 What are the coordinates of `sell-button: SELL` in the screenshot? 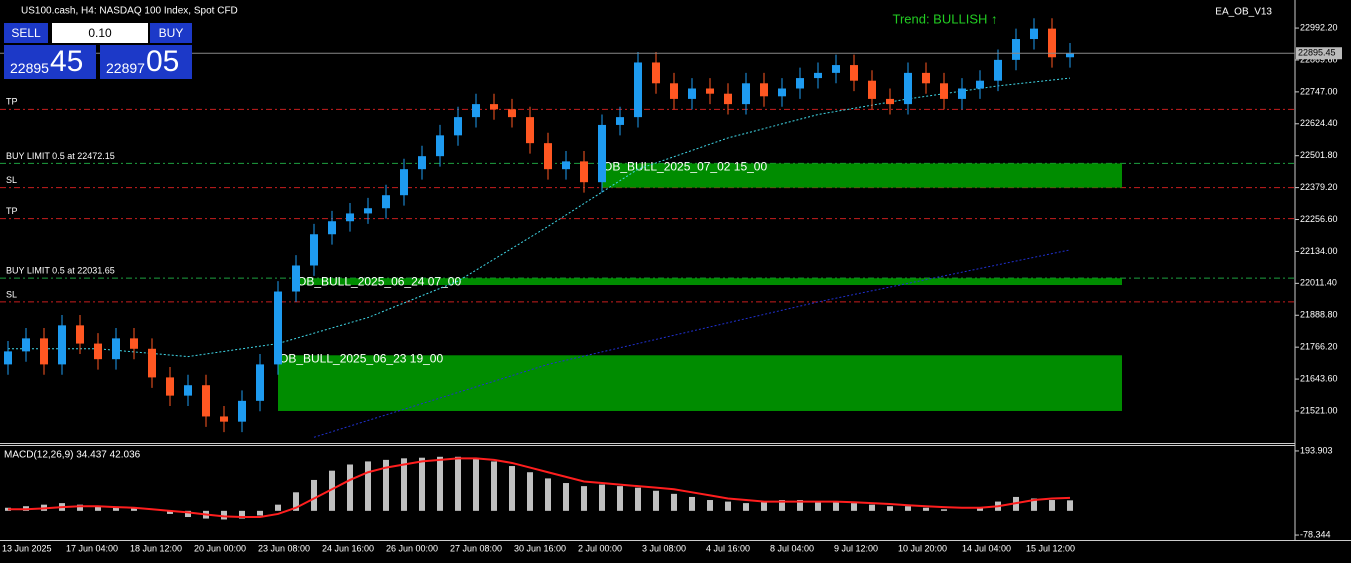 It's located at (26, 33).